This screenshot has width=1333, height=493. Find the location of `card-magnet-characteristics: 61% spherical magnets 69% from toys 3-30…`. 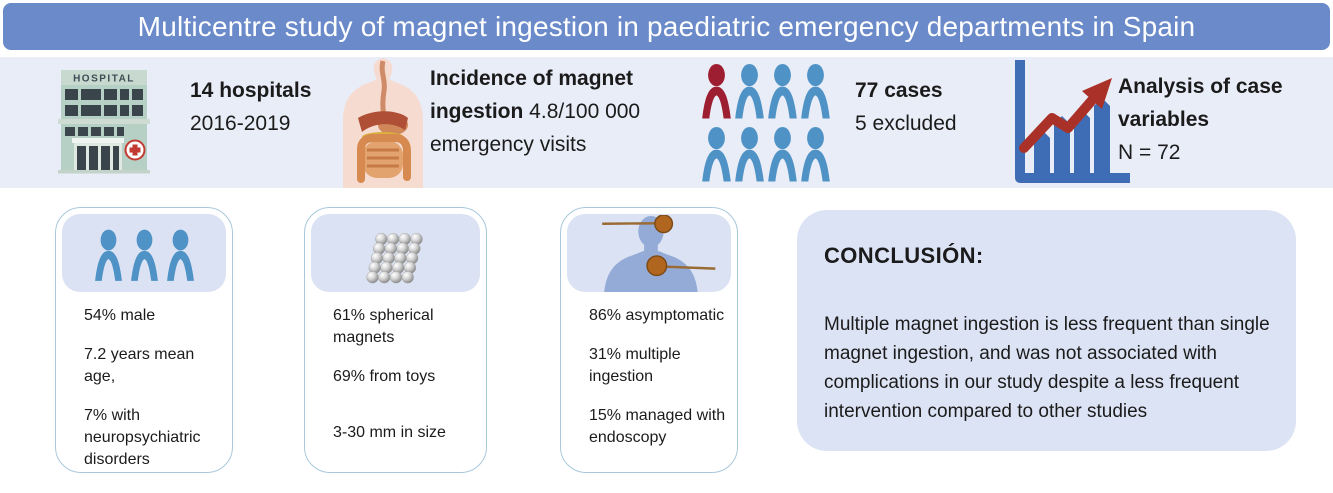

card-magnet-characteristics: 61% spherical magnets 69% from toys 3-30… is located at coordinates (395, 340).